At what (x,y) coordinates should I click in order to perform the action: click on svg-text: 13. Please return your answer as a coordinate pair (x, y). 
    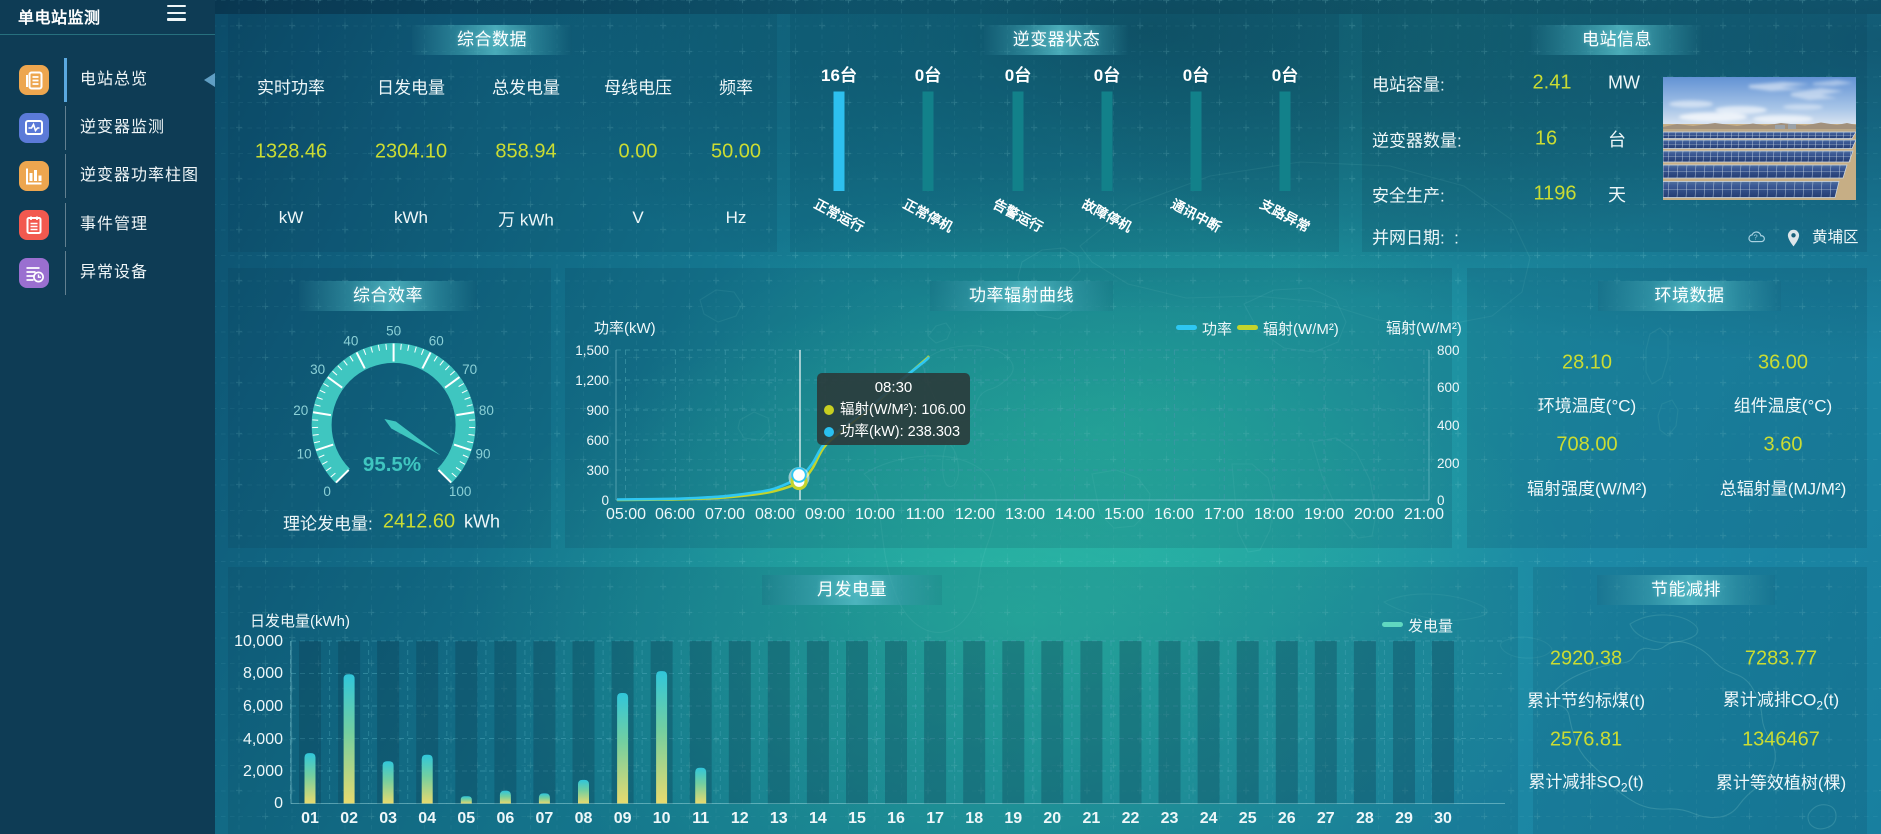
    Looking at the image, I should click on (779, 818).